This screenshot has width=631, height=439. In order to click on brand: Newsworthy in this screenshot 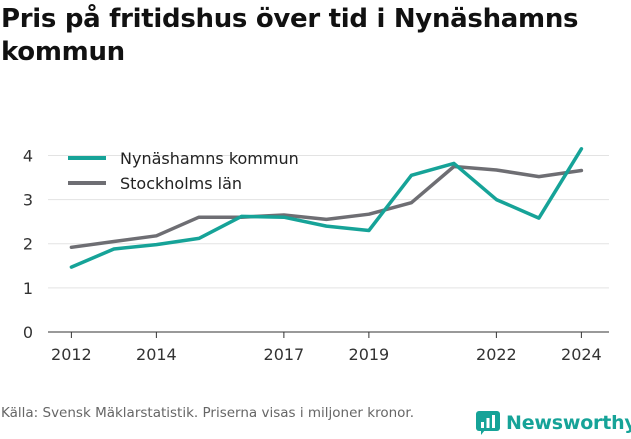, I will do `click(553, 423)`.